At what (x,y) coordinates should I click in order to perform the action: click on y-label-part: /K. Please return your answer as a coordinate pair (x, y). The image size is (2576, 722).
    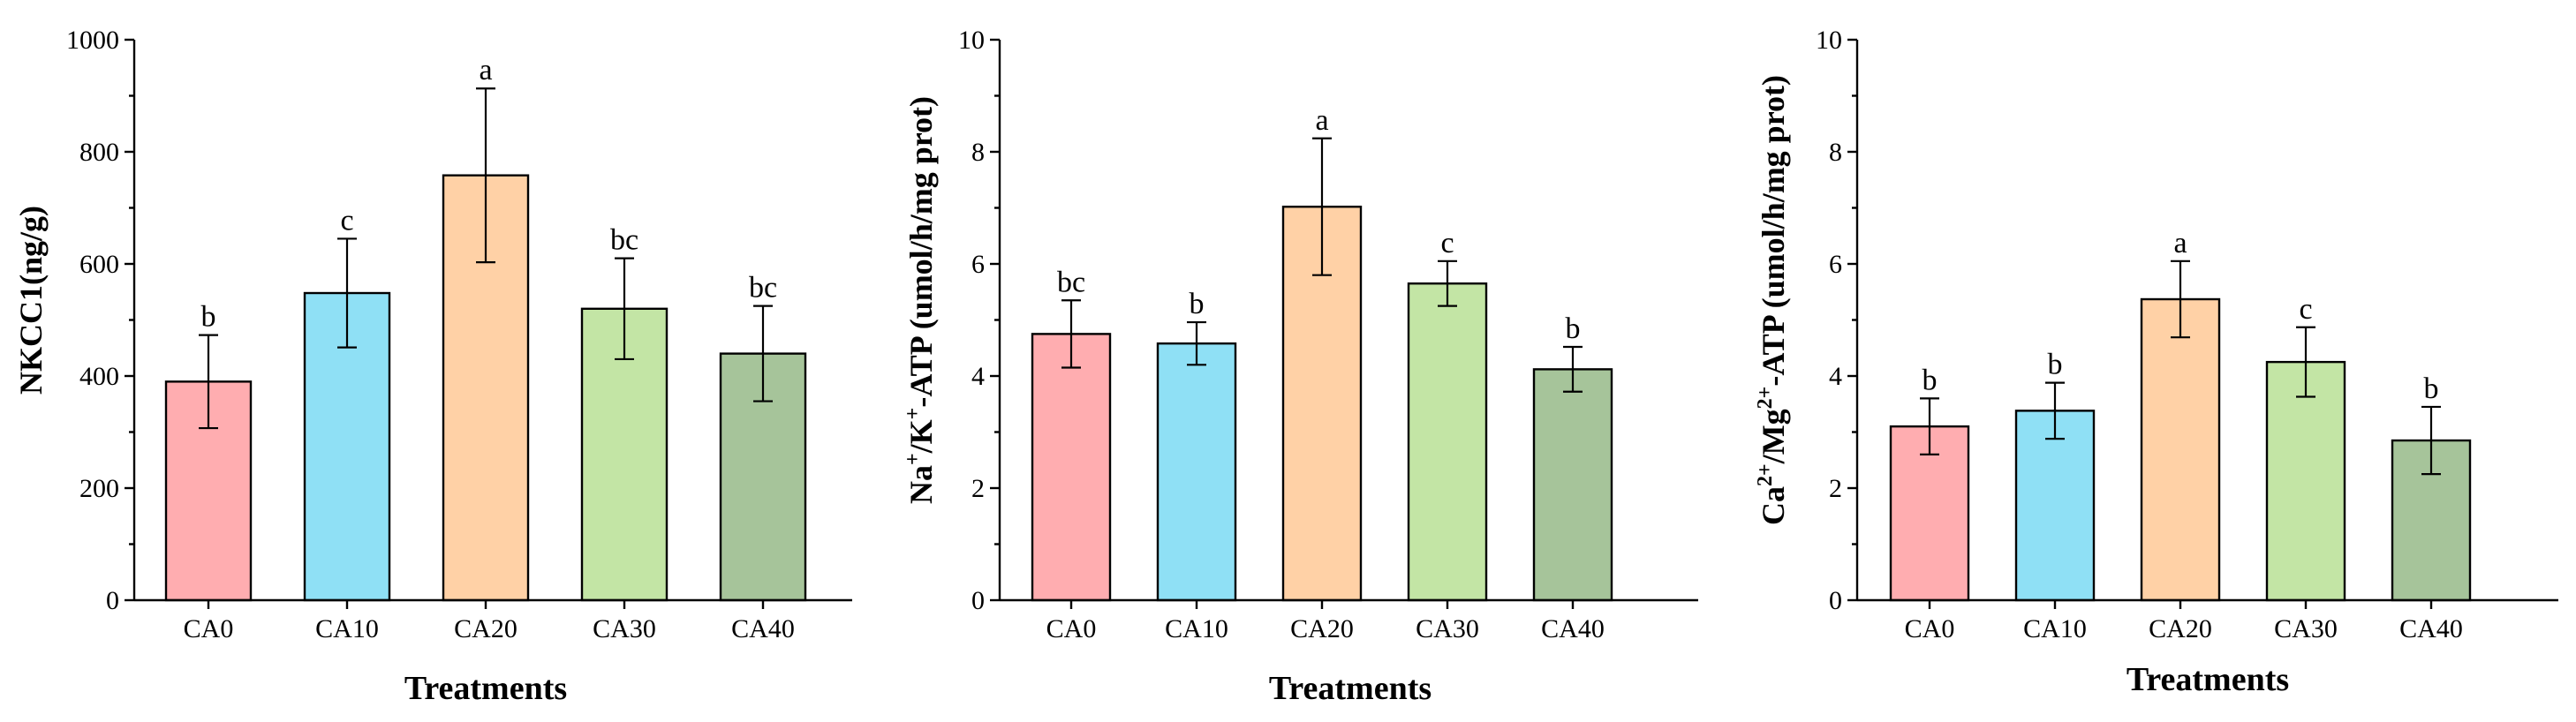
    Looking at the image, I should click on (921, 436).